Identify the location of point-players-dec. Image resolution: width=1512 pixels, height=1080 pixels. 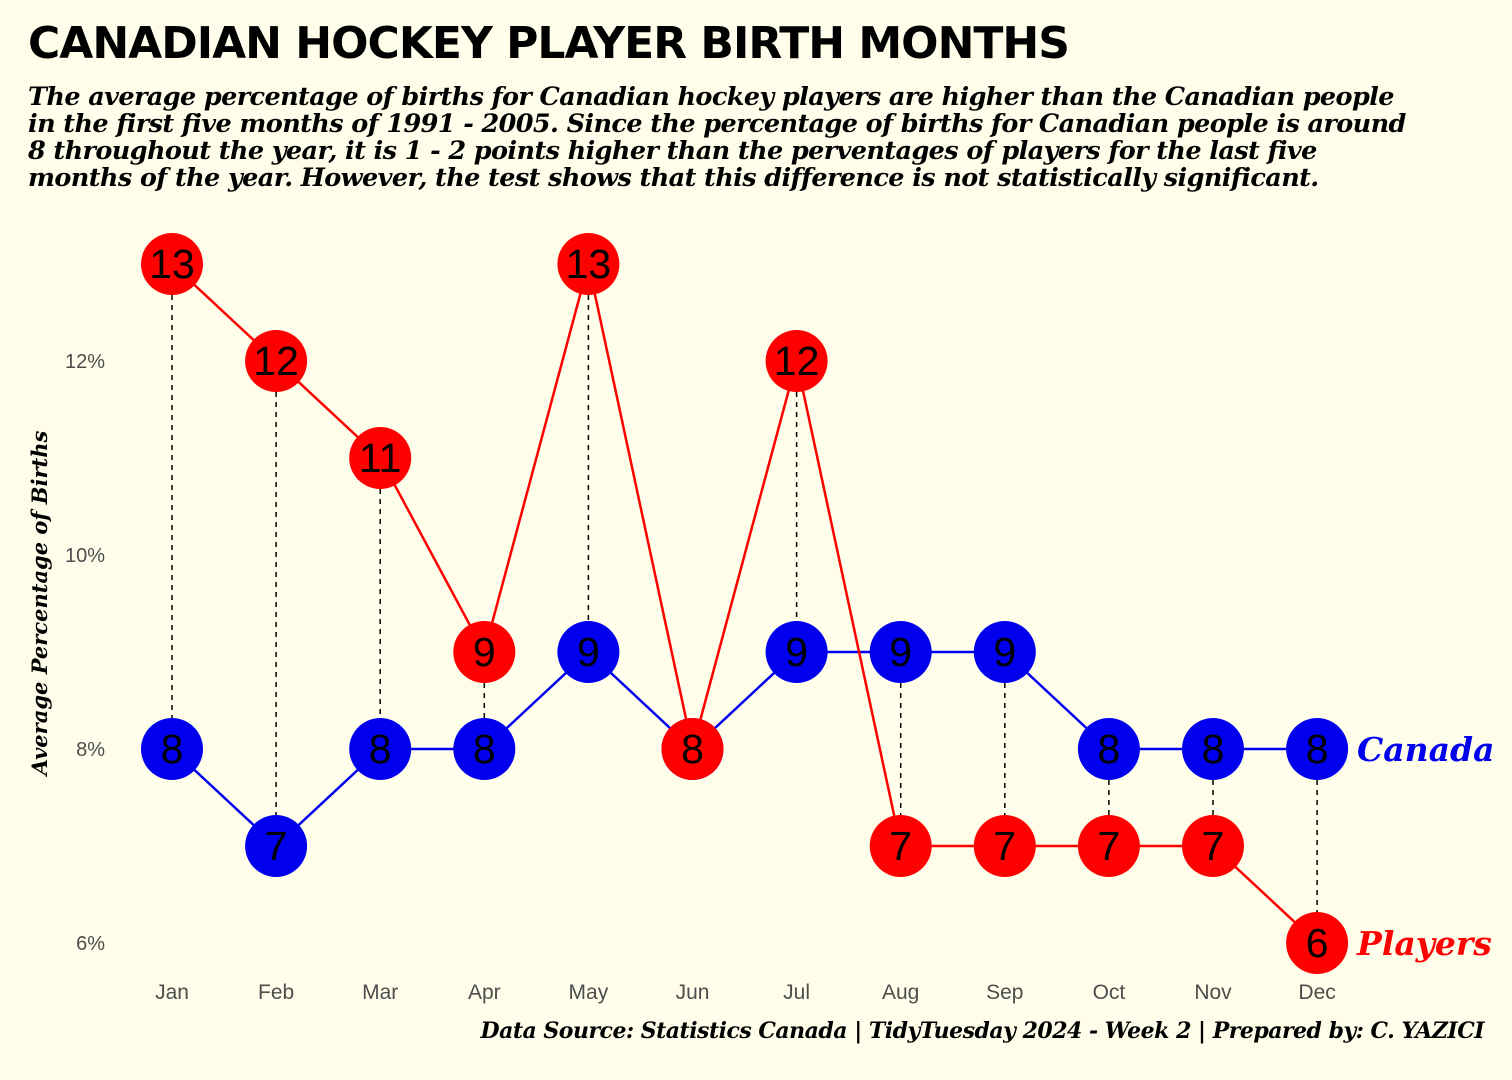
(1317, 943).